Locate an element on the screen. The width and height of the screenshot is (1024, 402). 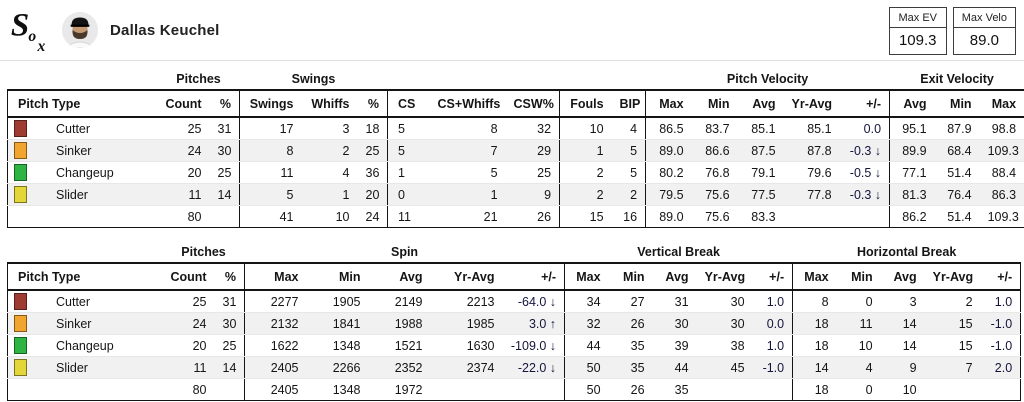
cell-min: 87.9 is located at coordinates (957, 128).